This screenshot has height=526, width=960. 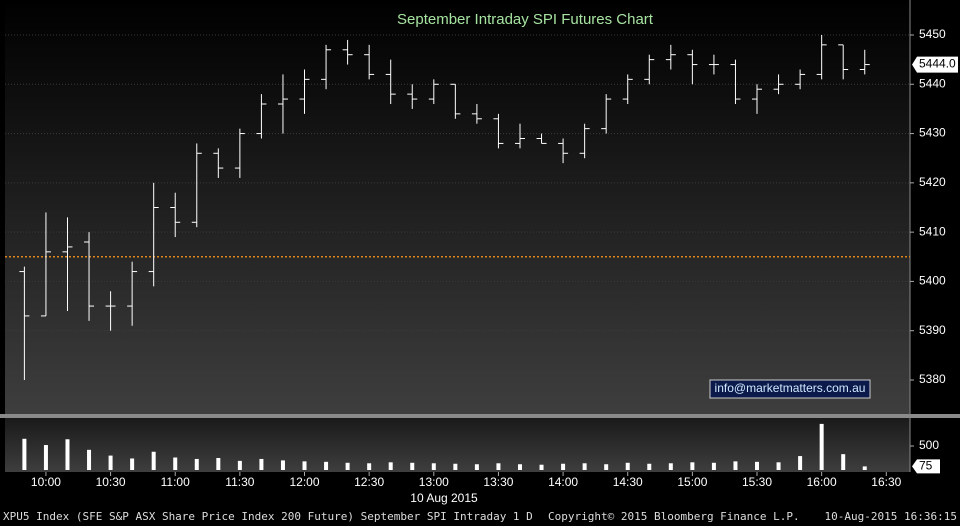 I want to click on panel-separator, so click(x=480, y=416).